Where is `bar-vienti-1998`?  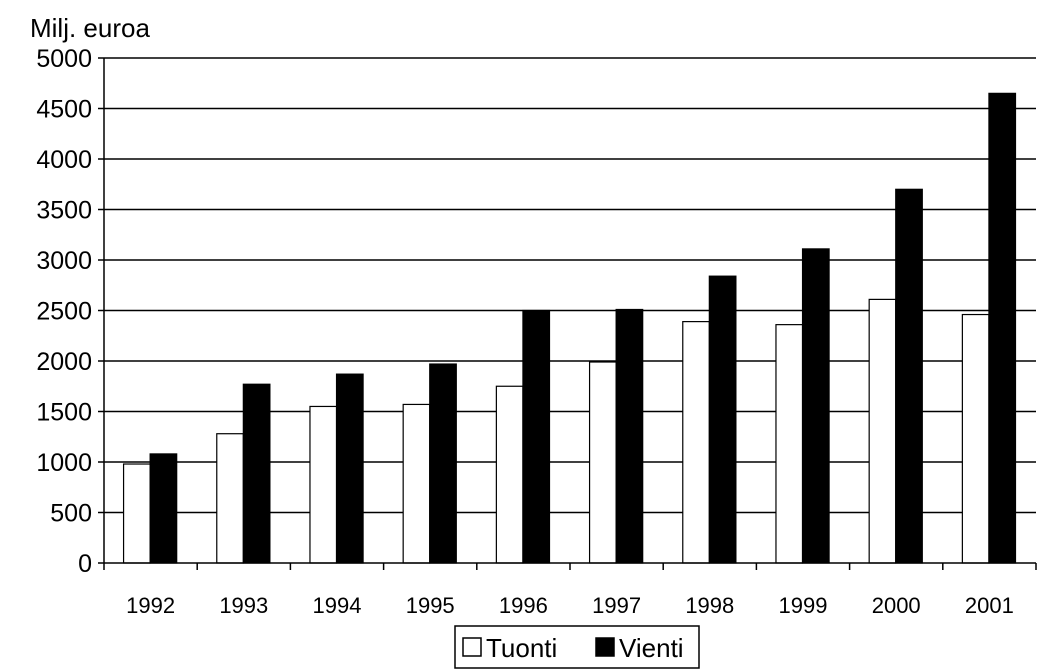
bar-vienti-1998 is located at coordinates (722, 419).